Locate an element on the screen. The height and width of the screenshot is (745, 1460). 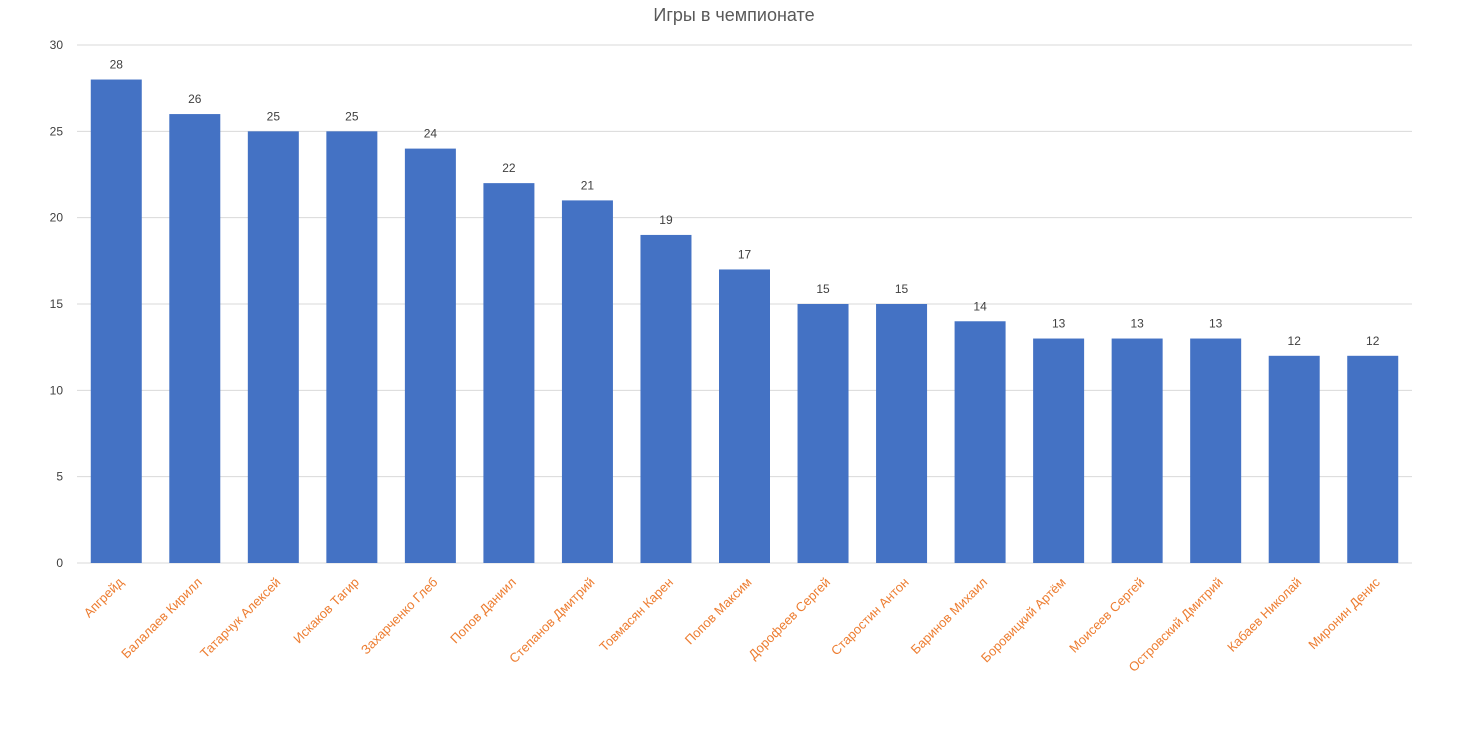
x-tick-label: Захарченко Глеб is located at coordinates (399, 616).